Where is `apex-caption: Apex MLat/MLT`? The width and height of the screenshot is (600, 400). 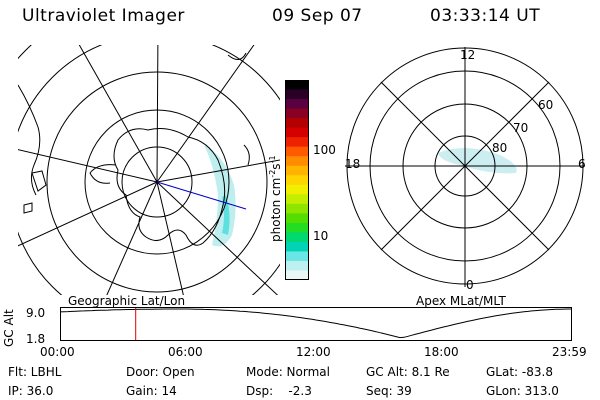
apex-caption: Apex MLat/MLT is located at coordinates (461, 301).